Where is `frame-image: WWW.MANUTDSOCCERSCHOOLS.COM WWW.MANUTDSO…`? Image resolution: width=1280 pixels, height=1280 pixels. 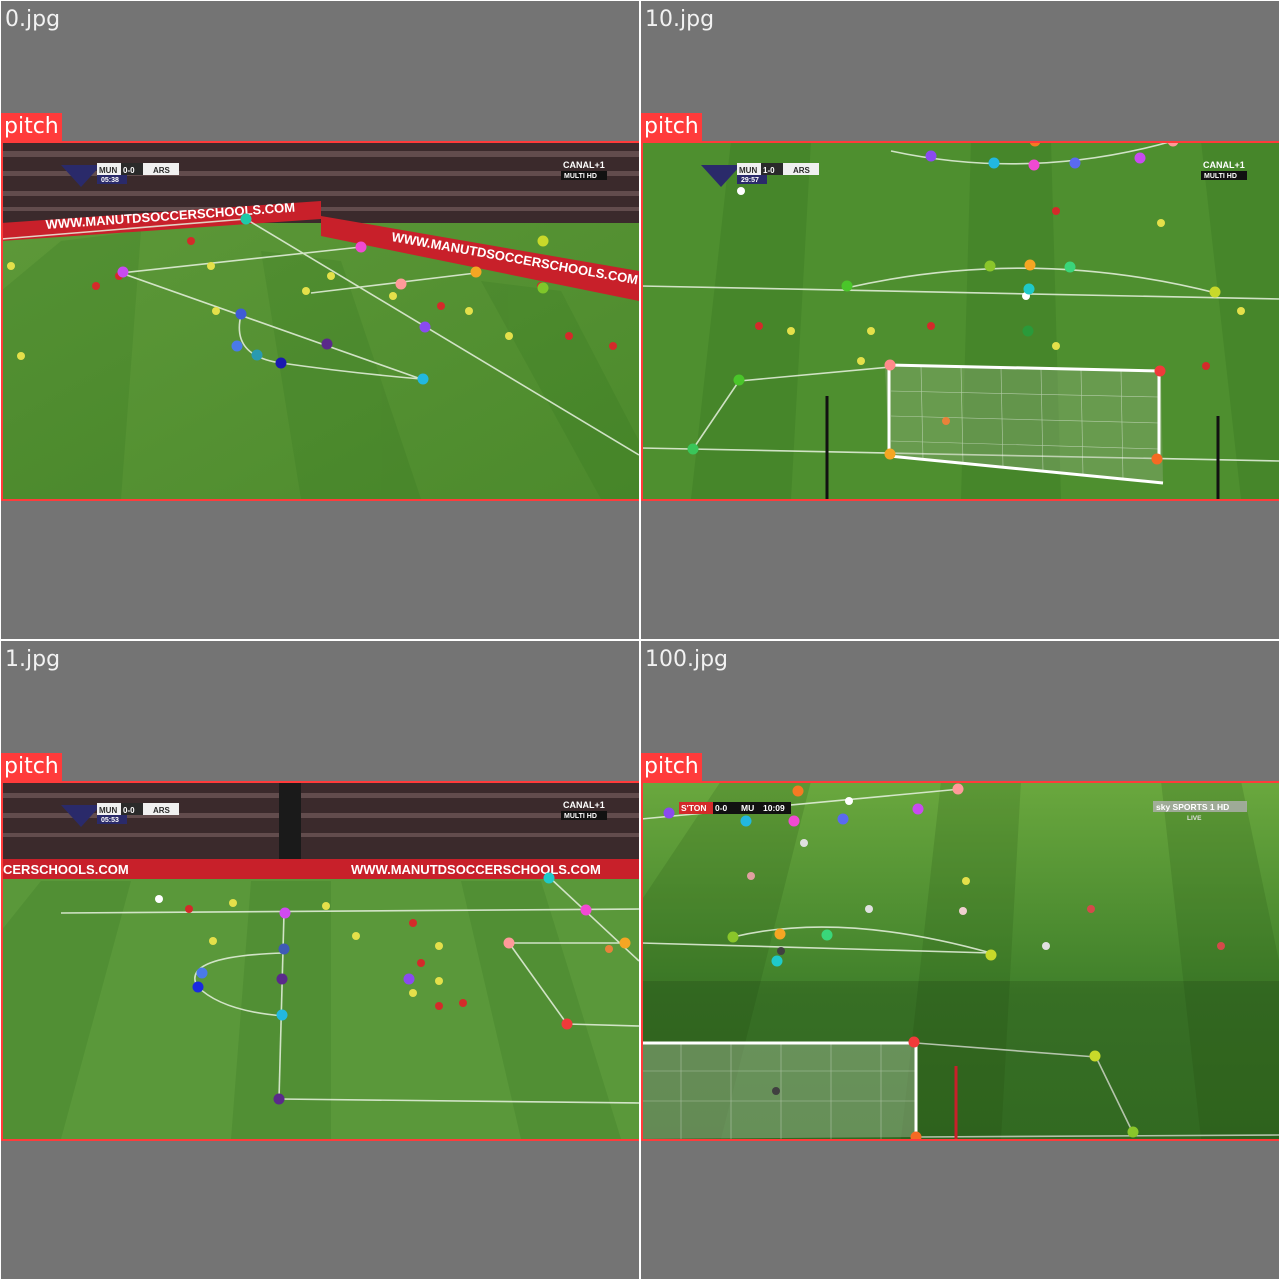
frame-image: WWW.MANUTDSOCCERSCHOOLS.COM WWW.MANUTDSO… is located at coordinates (320, 320).